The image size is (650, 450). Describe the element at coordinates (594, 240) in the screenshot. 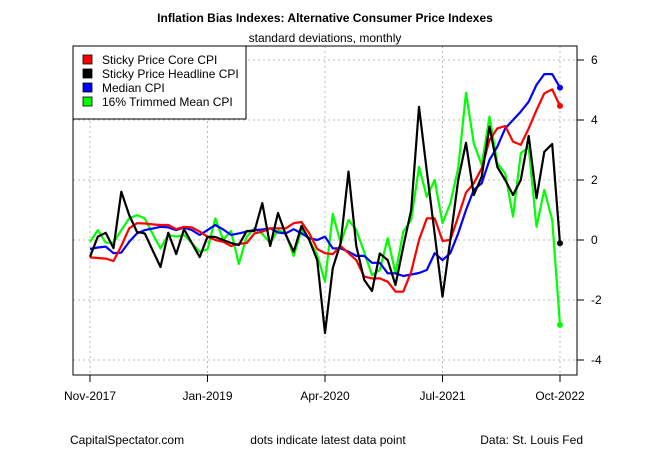

I see `y-tick-label: 0` at that location.